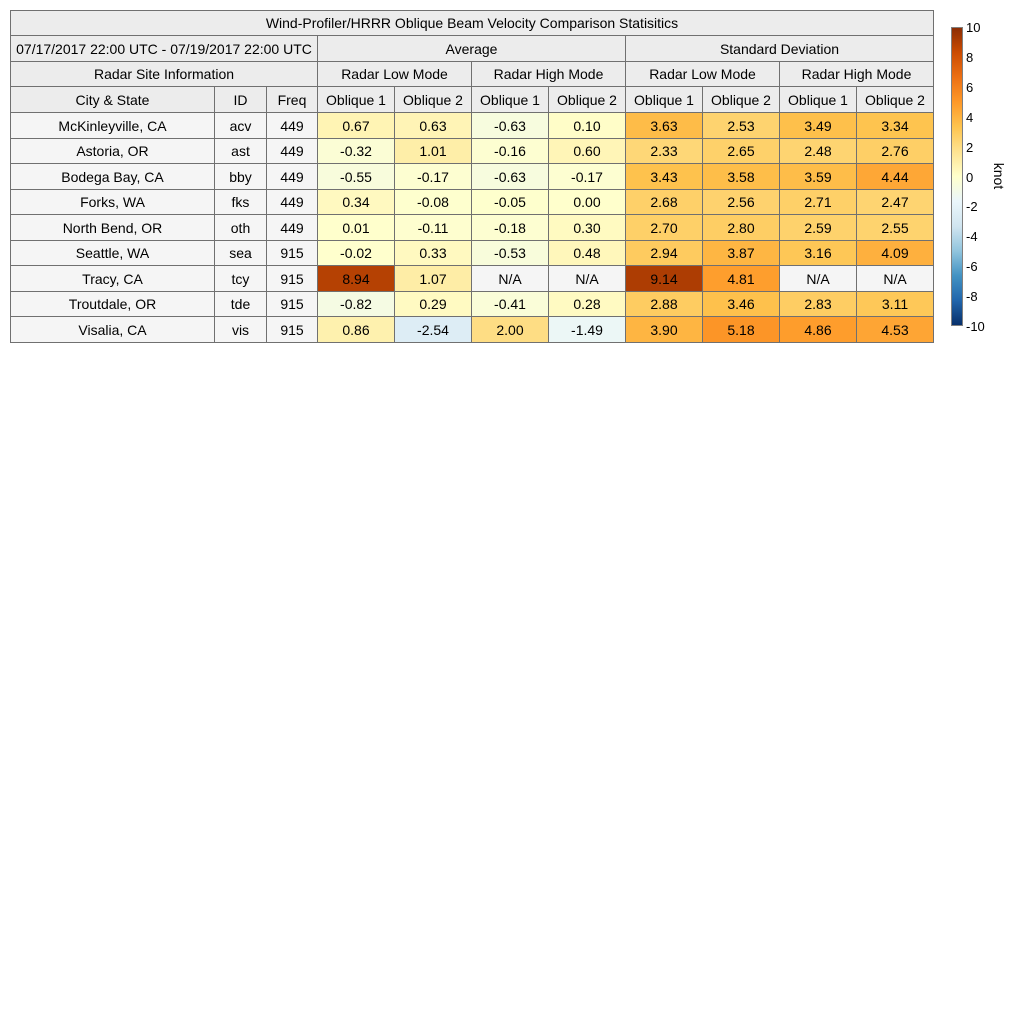  I want to click on column-header: Freq, so click(292, 99).